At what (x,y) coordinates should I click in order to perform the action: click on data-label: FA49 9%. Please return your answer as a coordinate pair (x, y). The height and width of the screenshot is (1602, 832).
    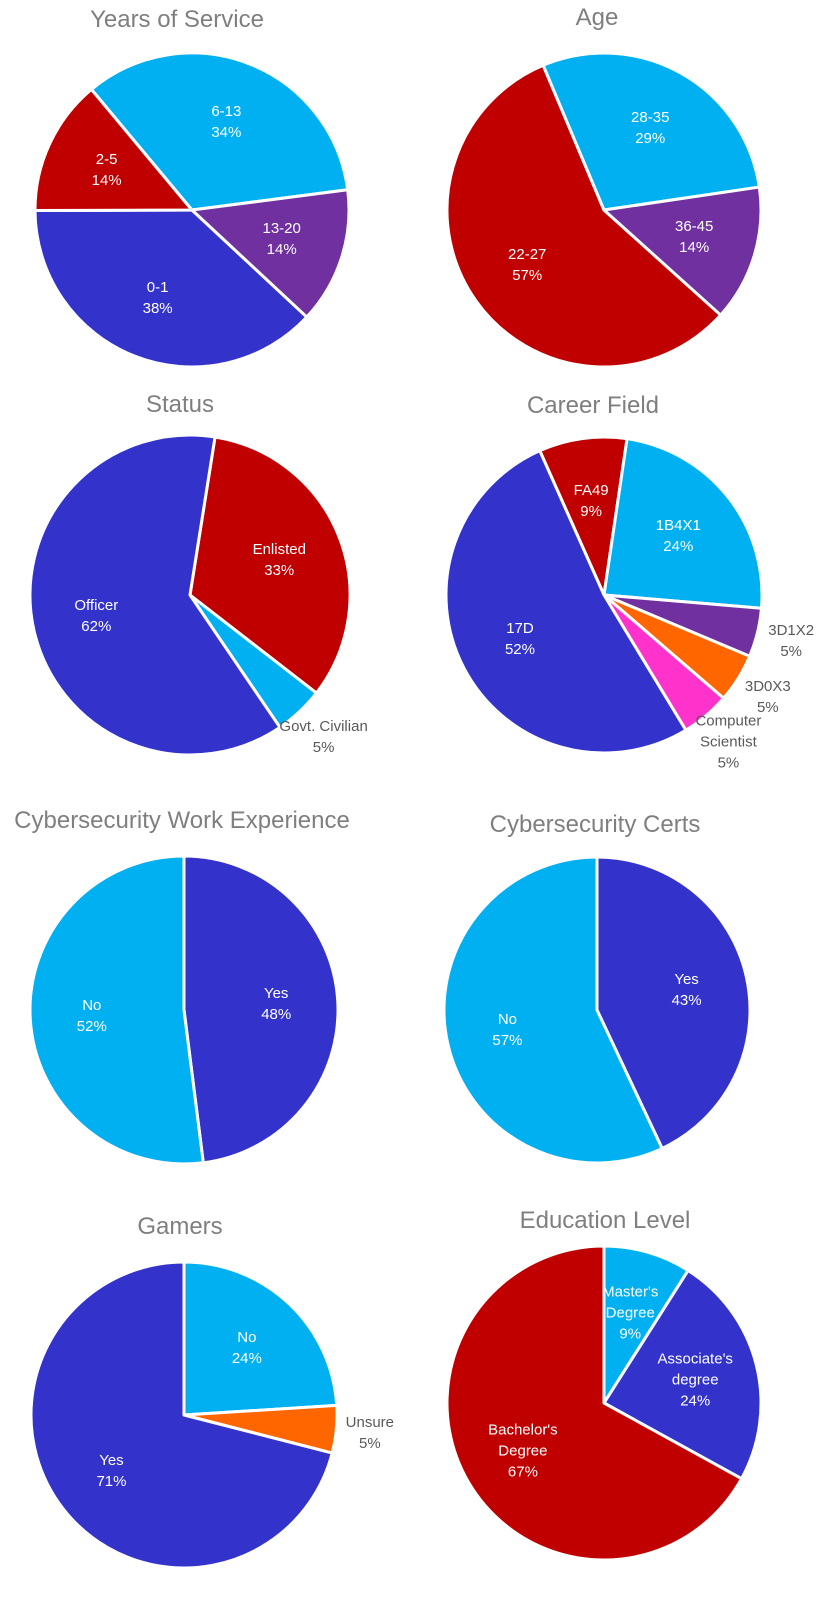
    Looking at the image, I should click on (591, 501).